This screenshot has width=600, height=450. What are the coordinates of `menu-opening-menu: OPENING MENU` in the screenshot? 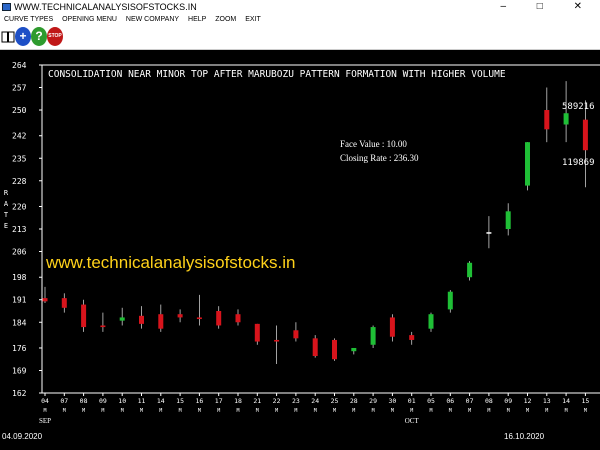 It's located at (89, 19).